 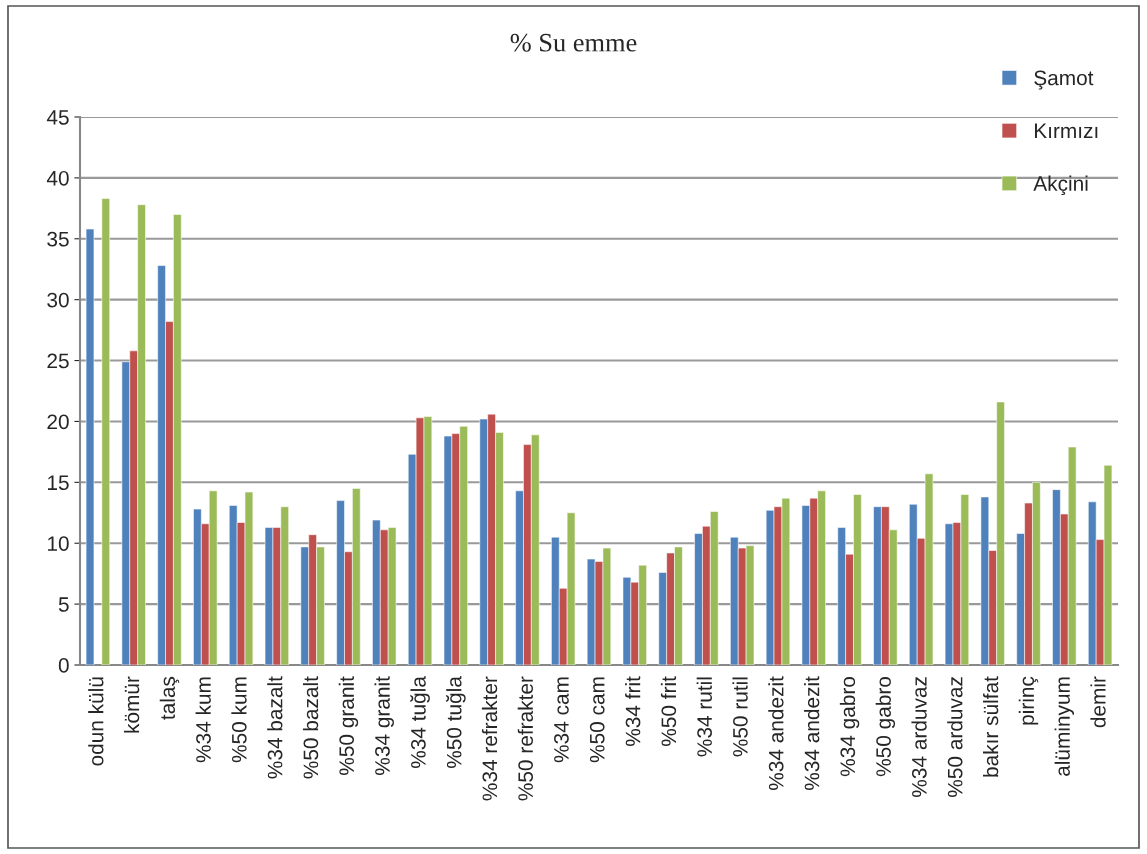 I want to click on y-tick-label: 20, so click(x=58, y=422).